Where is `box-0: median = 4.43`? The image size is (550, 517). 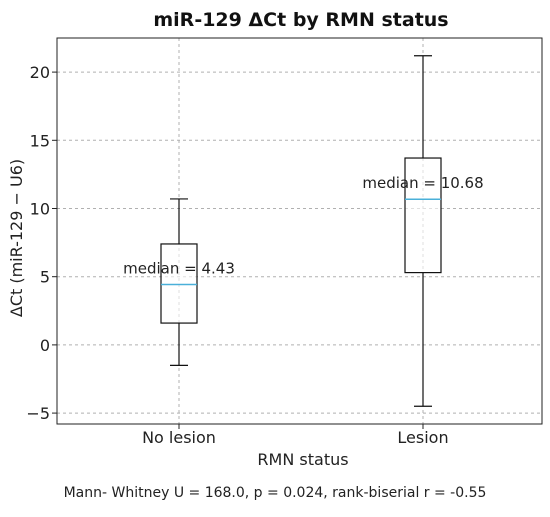
box-0: median = 4.43 is located at coordinates (179, 282).